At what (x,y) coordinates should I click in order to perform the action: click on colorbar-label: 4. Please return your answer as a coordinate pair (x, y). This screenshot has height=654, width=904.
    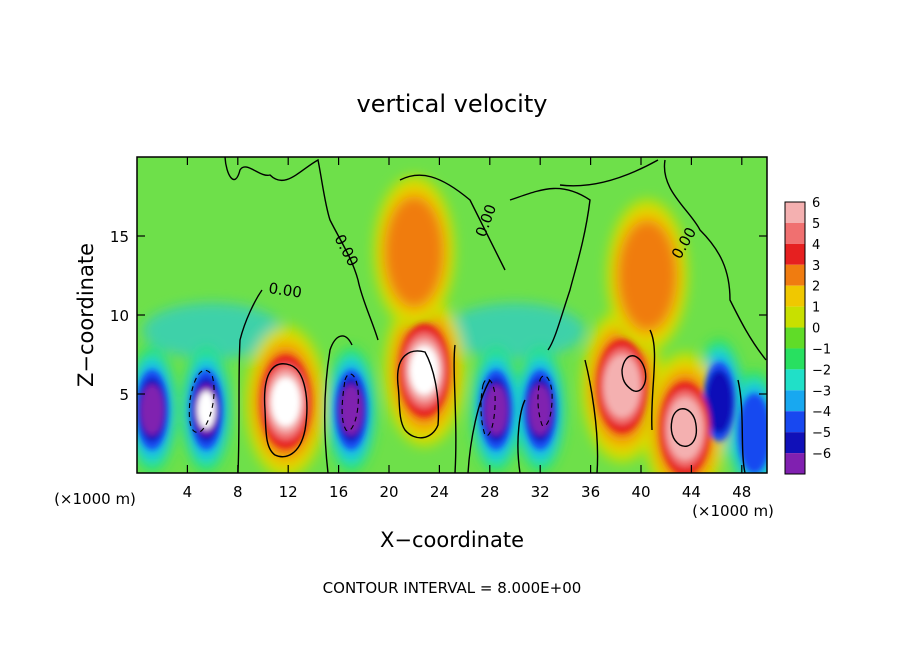
    Looking at the image, I should click on (816, 245).